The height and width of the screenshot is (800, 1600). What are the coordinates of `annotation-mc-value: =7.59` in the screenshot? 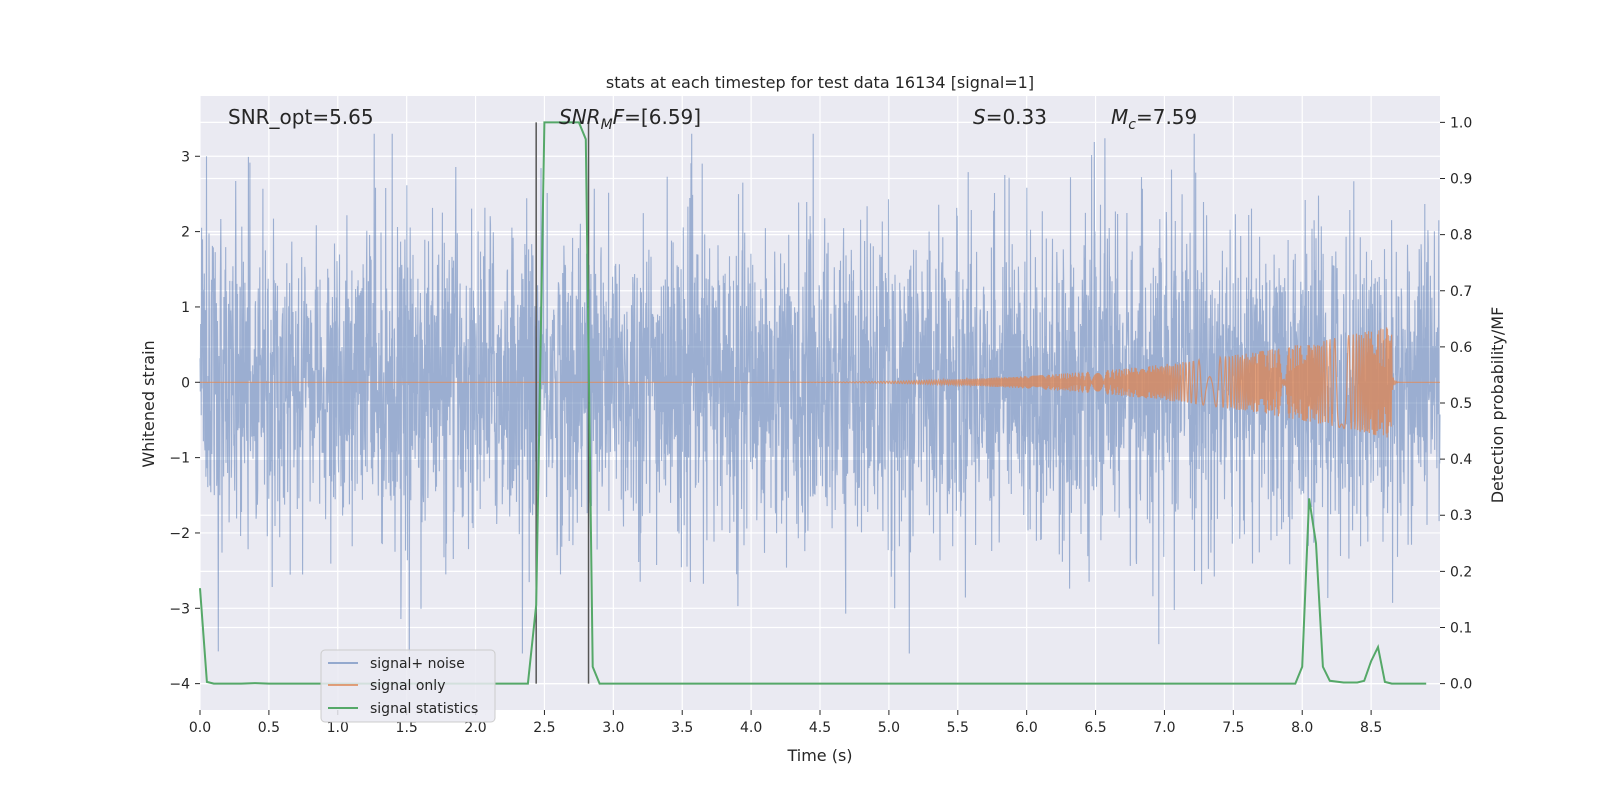 It's located at (1166, 117).